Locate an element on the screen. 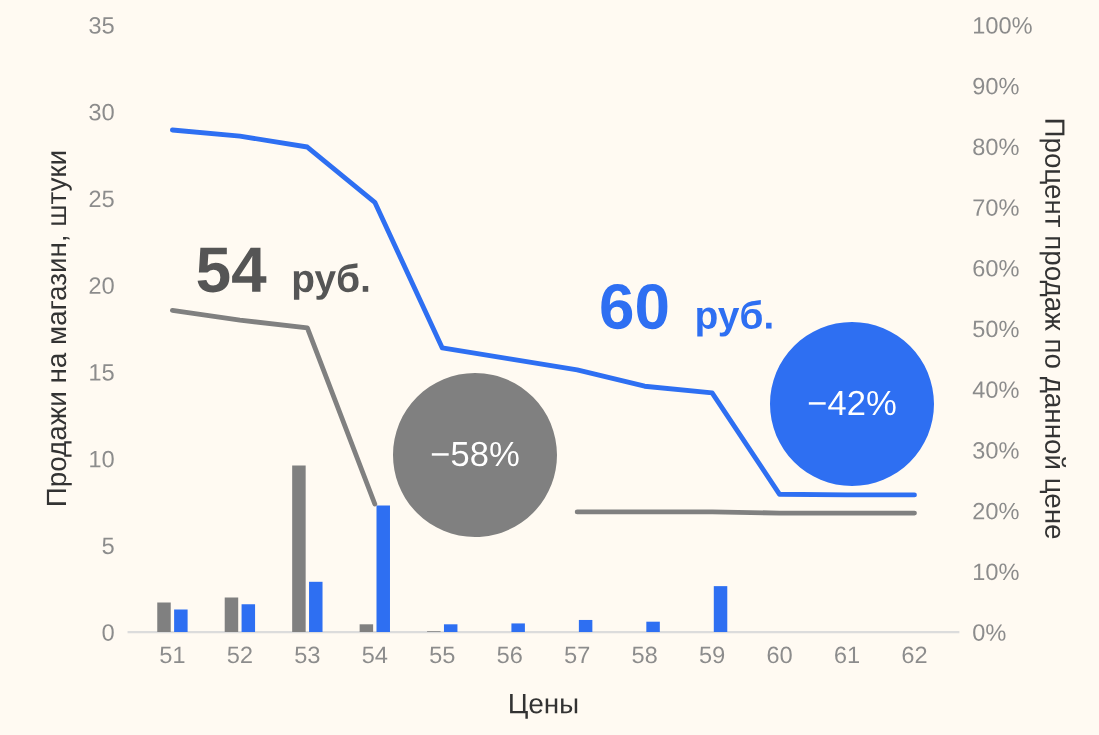 The image size is (1099, 735). y-tick-label: 35 is located at coordinates (101, 25).